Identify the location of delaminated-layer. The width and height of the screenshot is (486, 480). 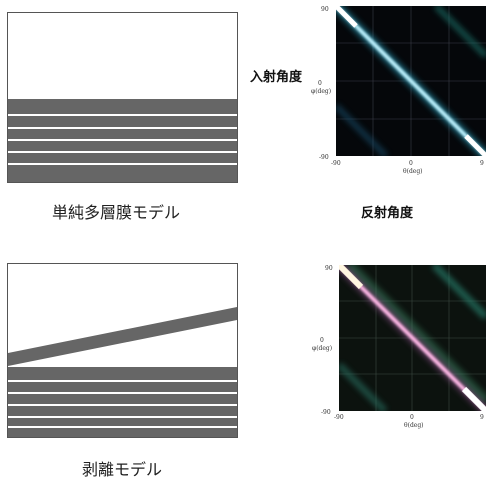
(122, 336).